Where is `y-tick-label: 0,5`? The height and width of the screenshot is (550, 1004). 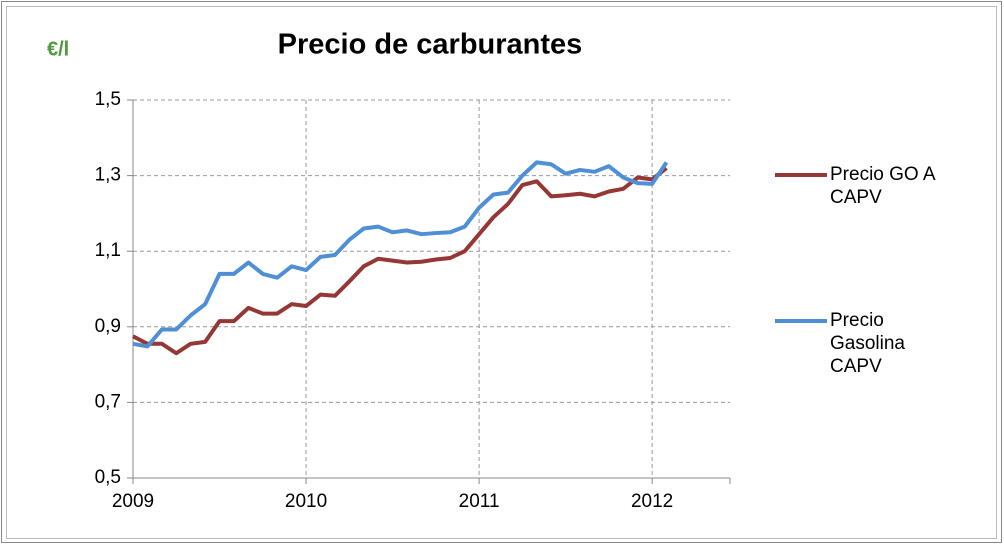
y-tick-label: 0,5 is located at coordinates (108, 477).